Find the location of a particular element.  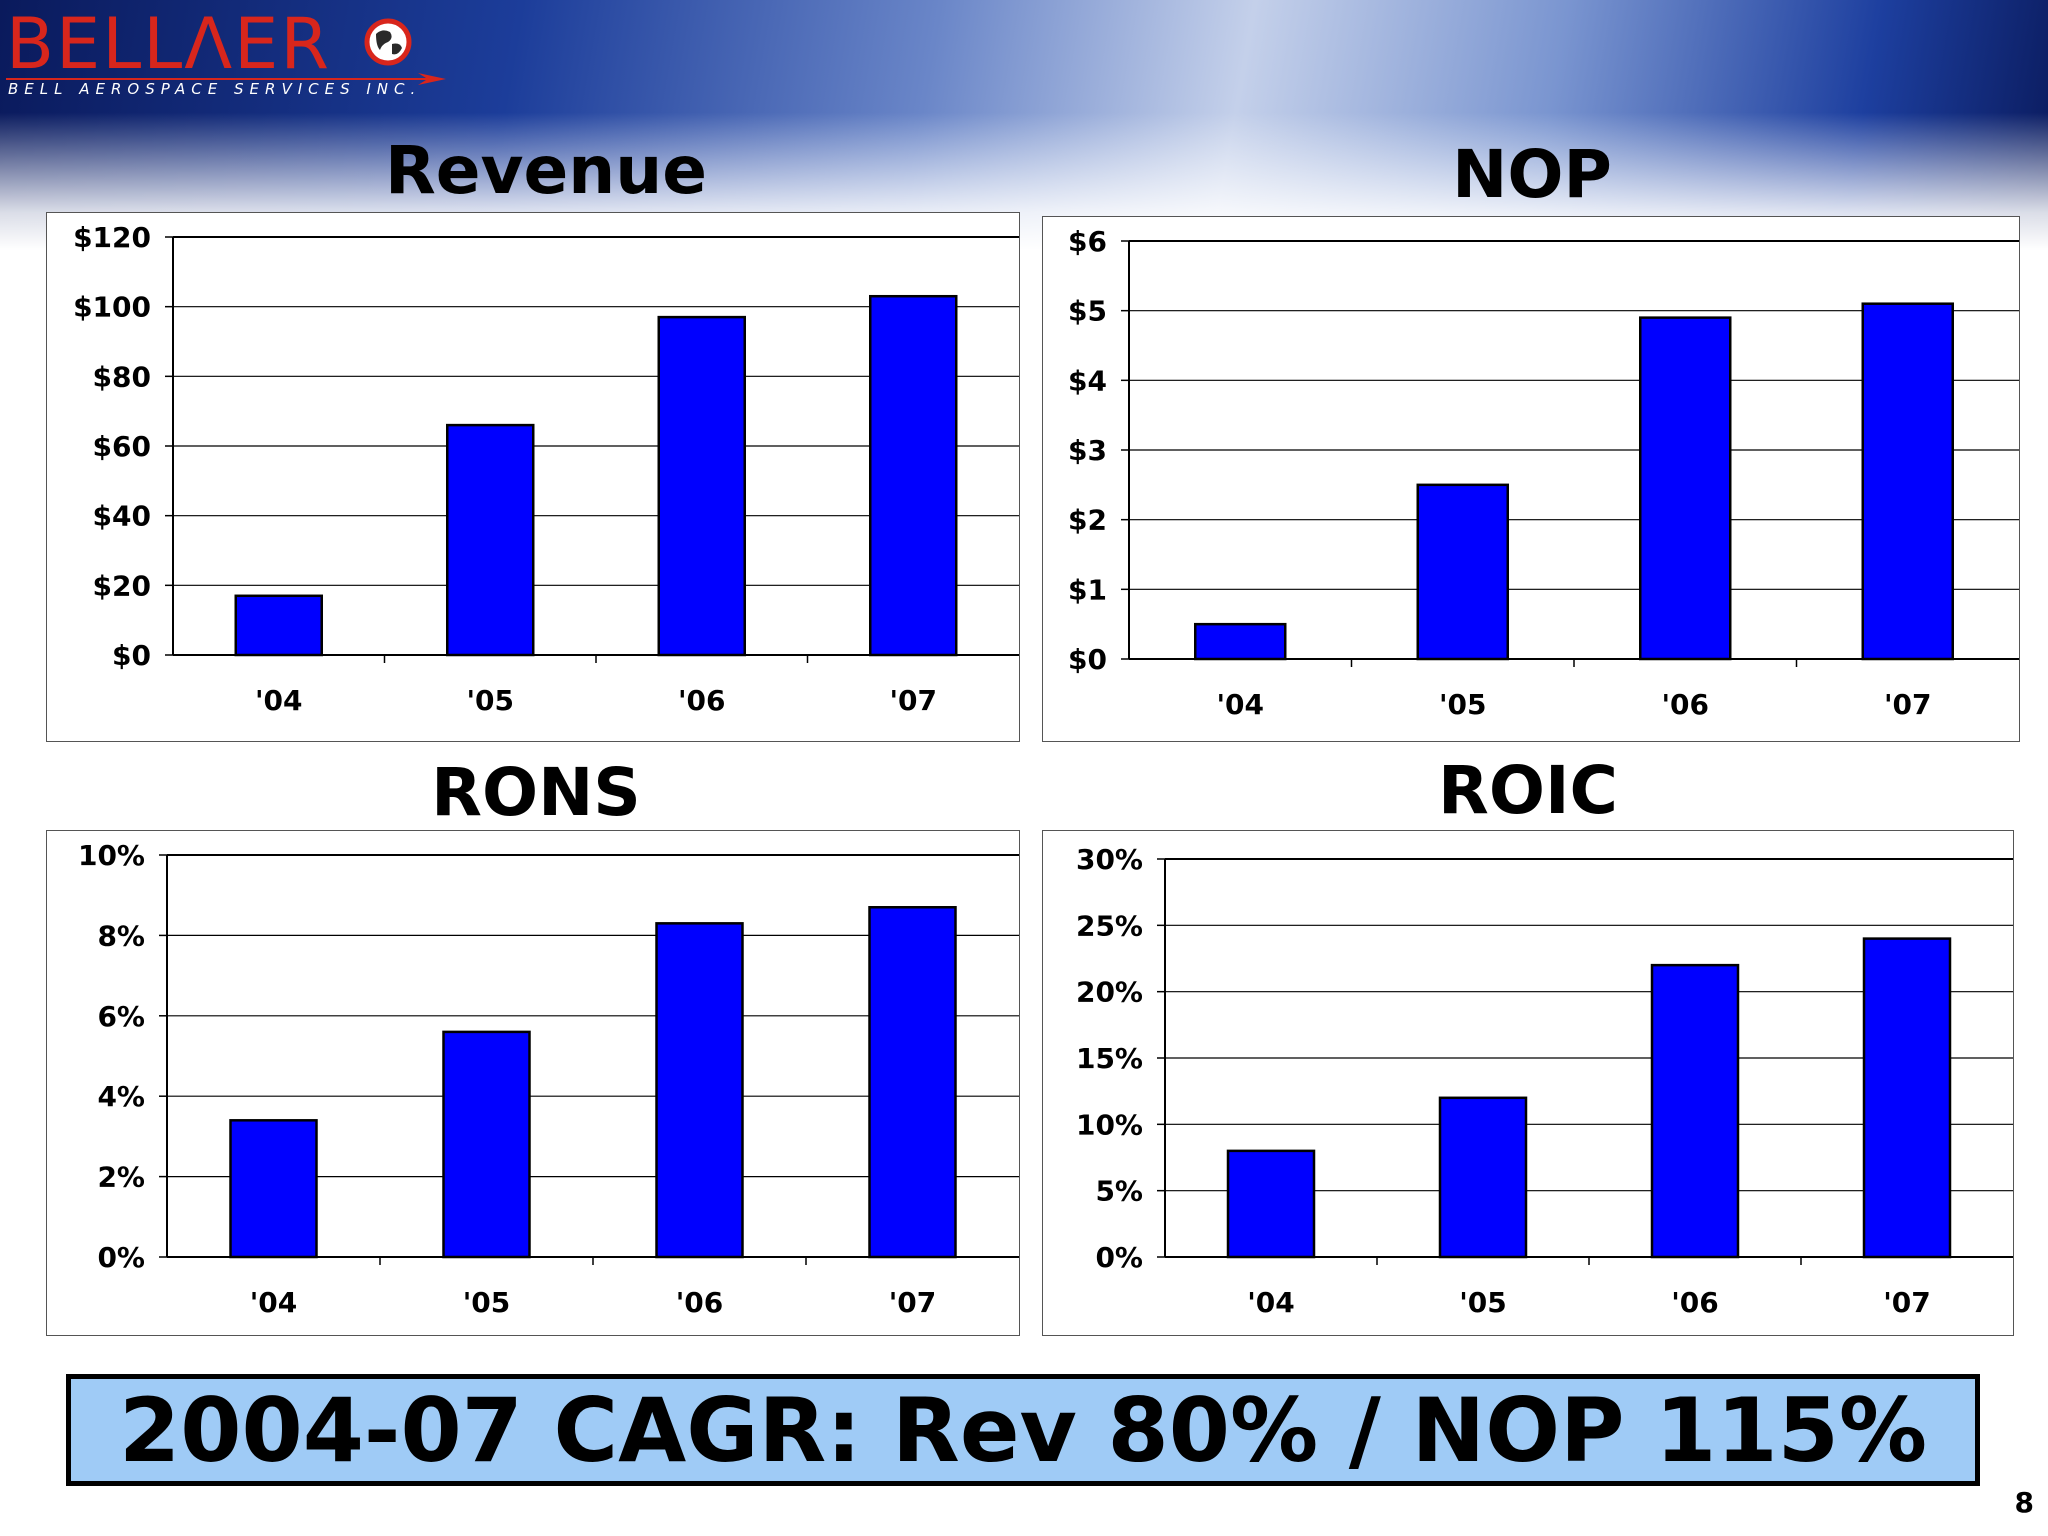

nop-x-tick-label: '07 is located at coordinates (1908, 704).